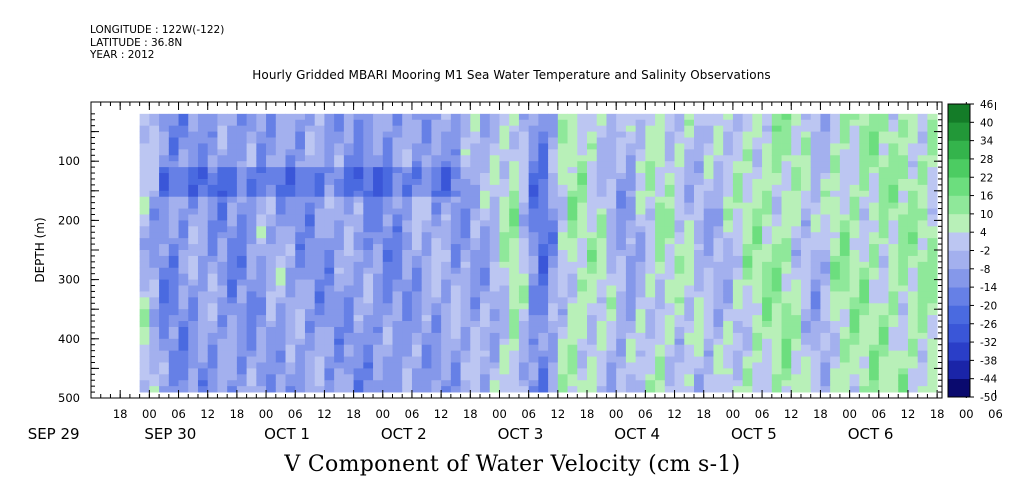  What do you see at coordinates (959, 186) in the screenshot?
I see `colorbar-bin` at bounding box center [959, 186].